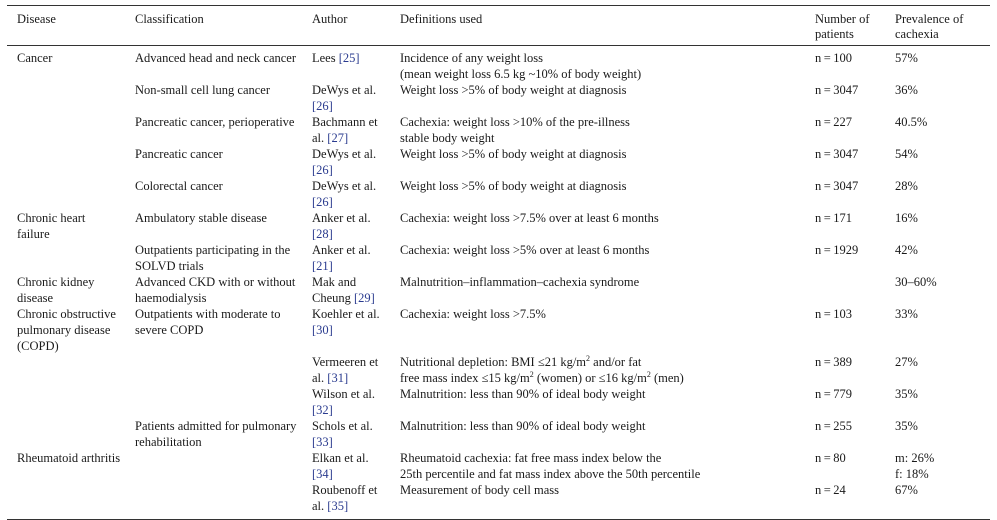 The height and width of the screenshot is (520, 997). Describe the element at coordinates (465, 378) in the screenshot. I see `definition-text-2: free mass index ≤15 kg/m` at that location.